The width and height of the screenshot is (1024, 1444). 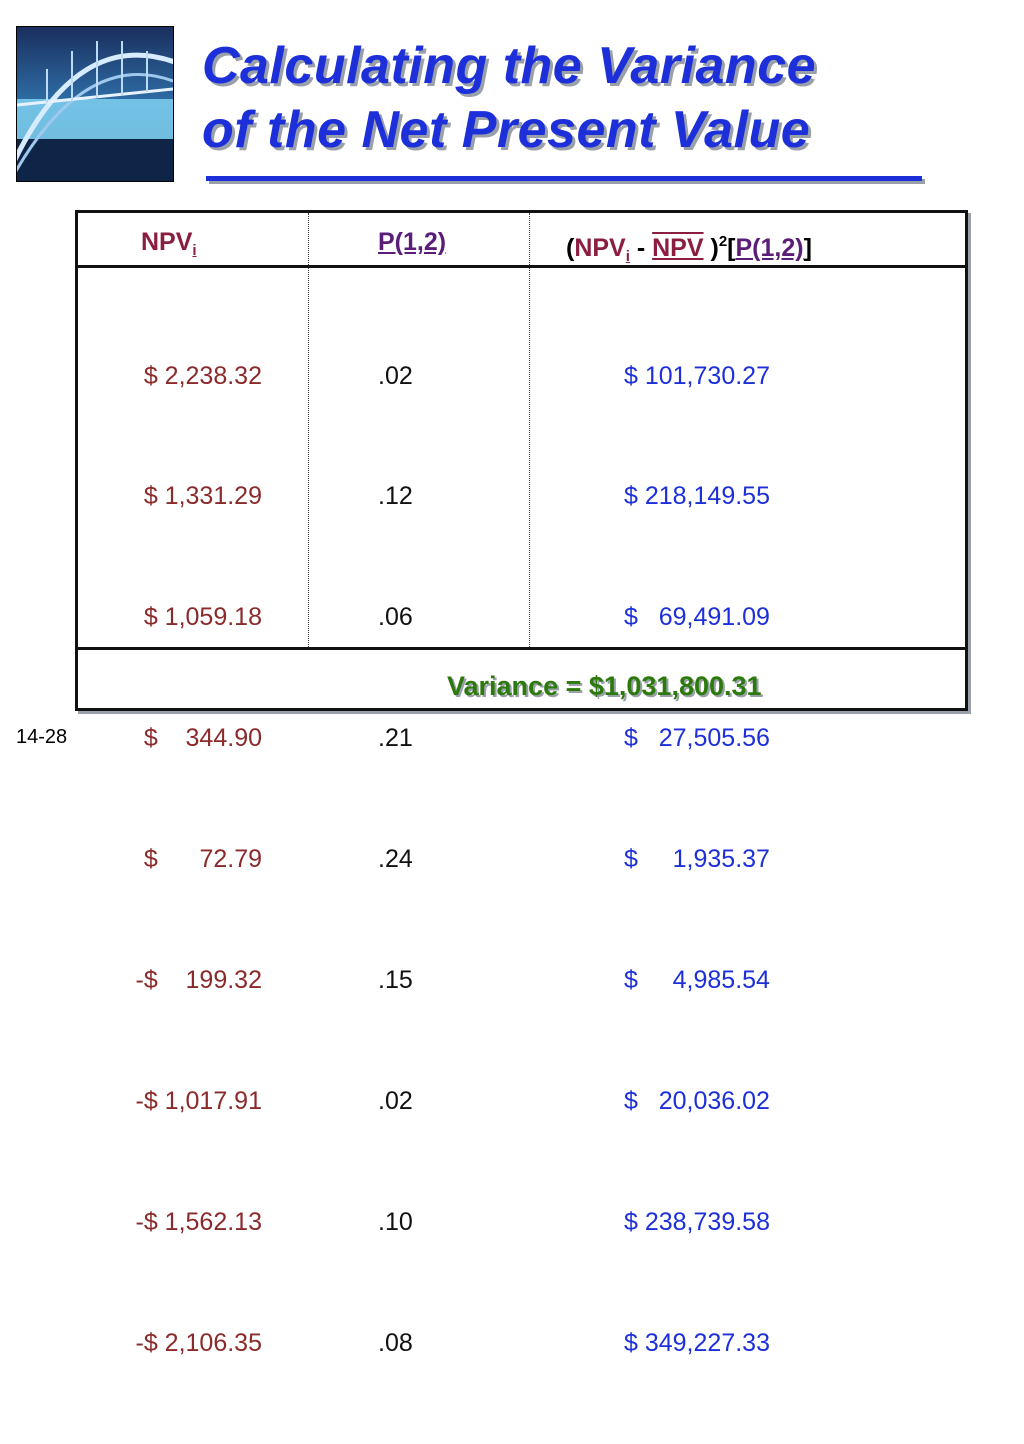 What do you see at coordinates (395, 1221) in the screenshot?
I see `probability-value: .10` at bounding box center [395, 1221].